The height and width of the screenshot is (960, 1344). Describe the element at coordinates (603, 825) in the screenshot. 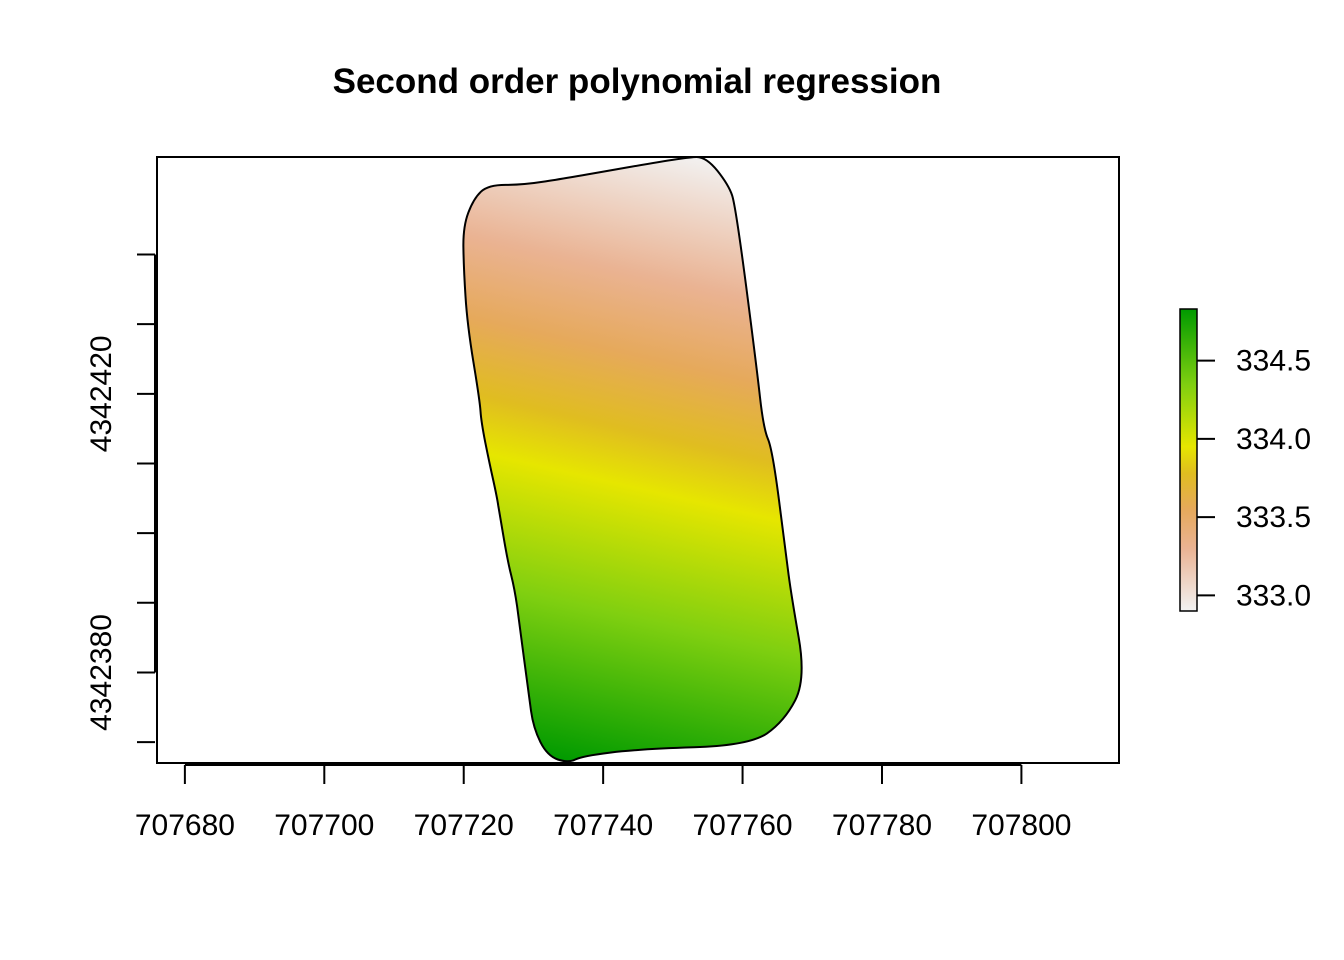

I see `x-tick-label: 707740` at that location.